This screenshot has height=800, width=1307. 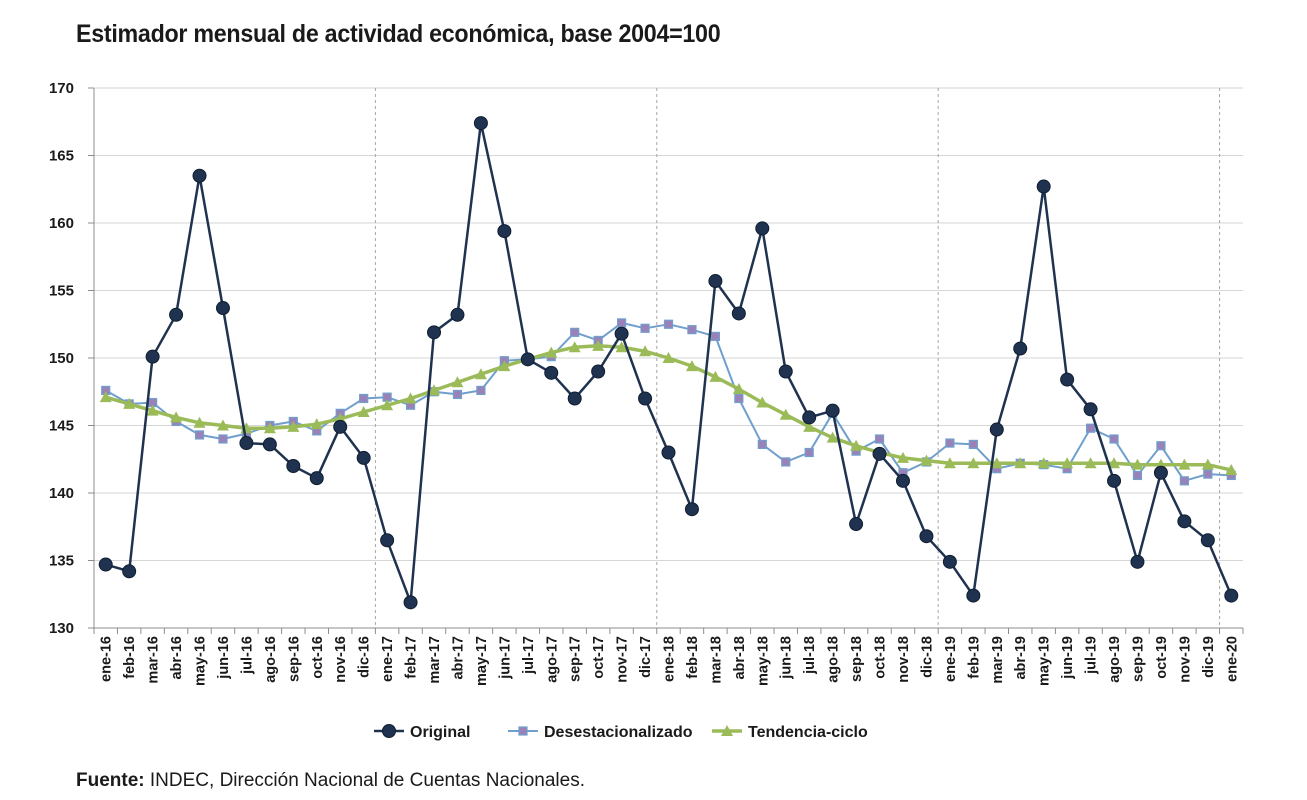 What do you see at coordinates (61, 291) in the screenshot?
I see `y-tick-label: 155` at bounding box center [61, 291].